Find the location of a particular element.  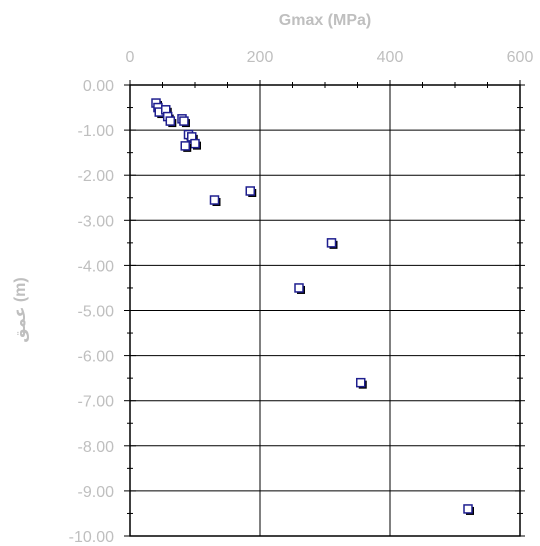

y-tick-label: -4.00 is located at coordinates (96, 266).